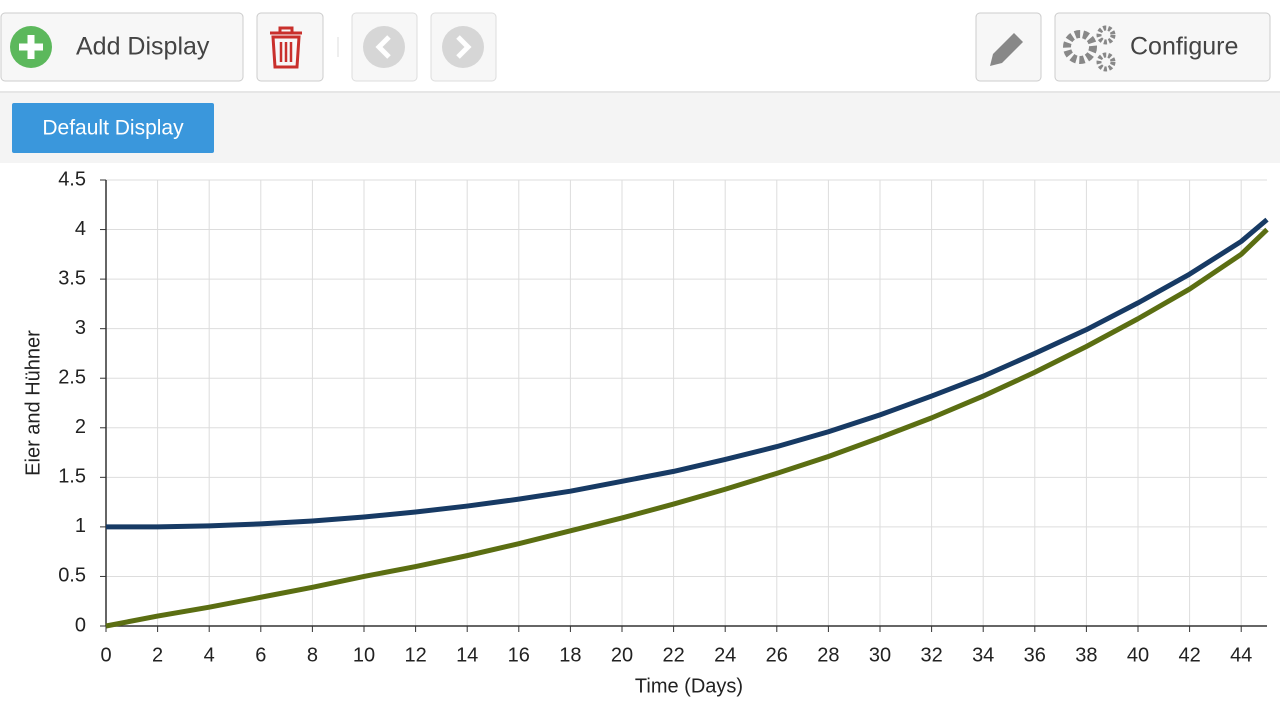 This screenshot has width=1280, height=722. Describe the element at coordinates (570, 655) in the screenshot. I see `x-tick-label: 18` at that location.